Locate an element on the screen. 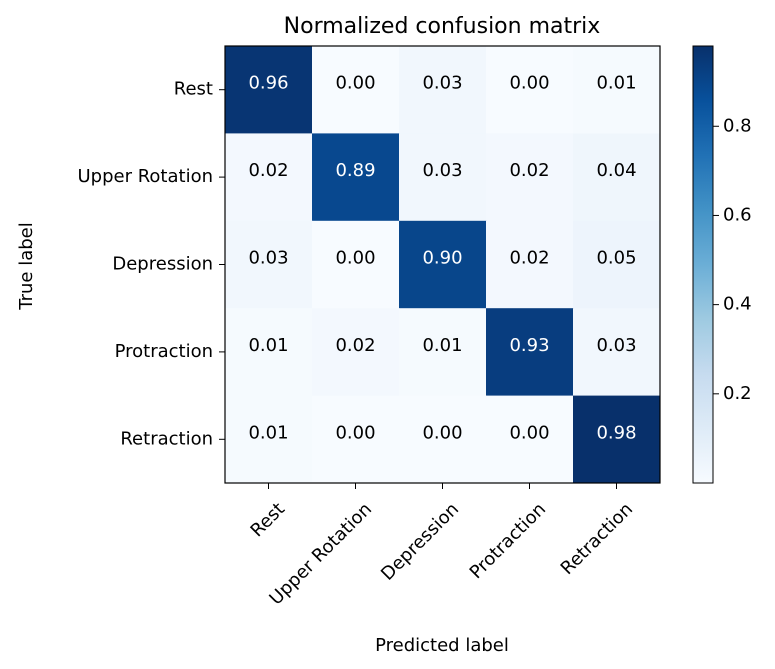 The width and height of the screenshot is (775, 669). y-axis-label: True label is located at coordinates (26, 266).